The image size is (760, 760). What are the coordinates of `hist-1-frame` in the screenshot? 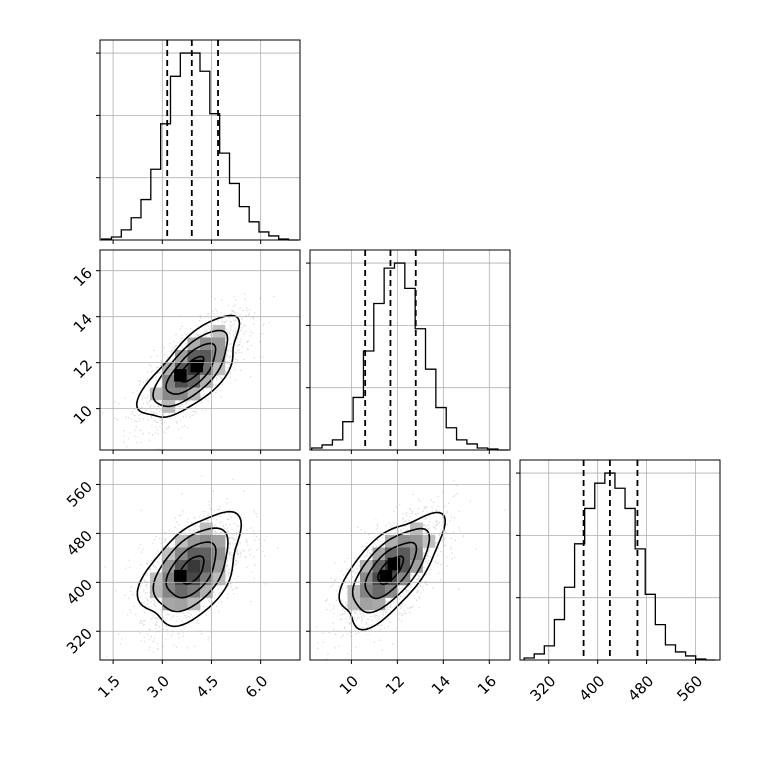 It's located at (410, 350).